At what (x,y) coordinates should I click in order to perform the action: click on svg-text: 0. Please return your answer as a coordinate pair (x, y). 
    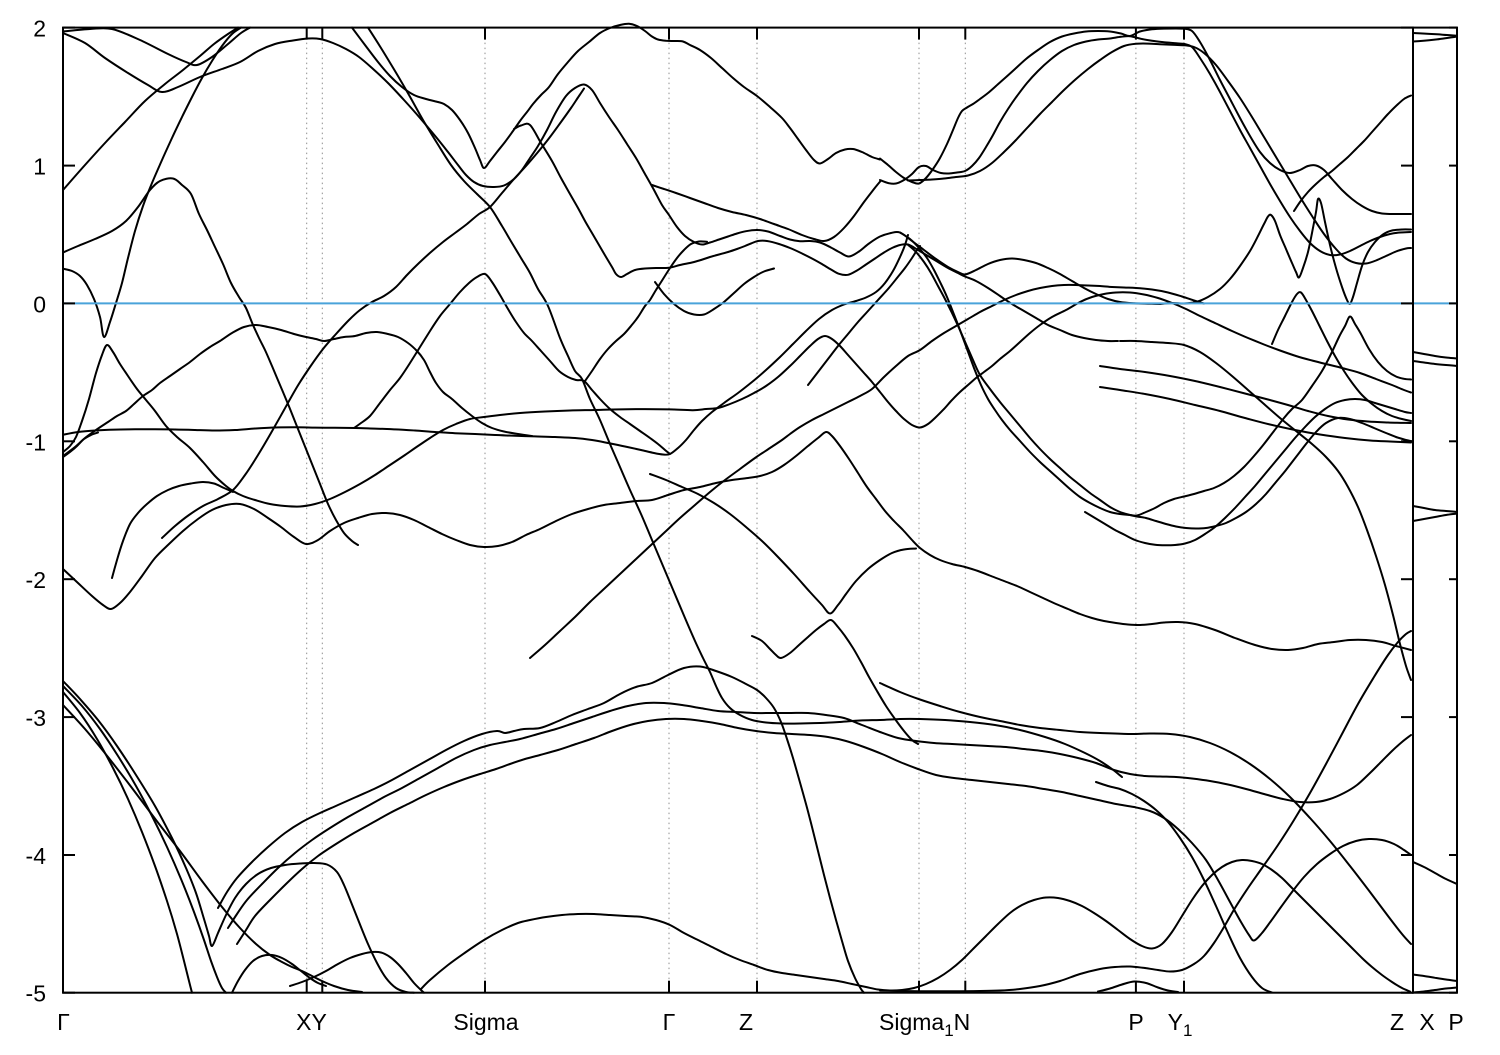
    Looking at the image, I should click on (39, 304).